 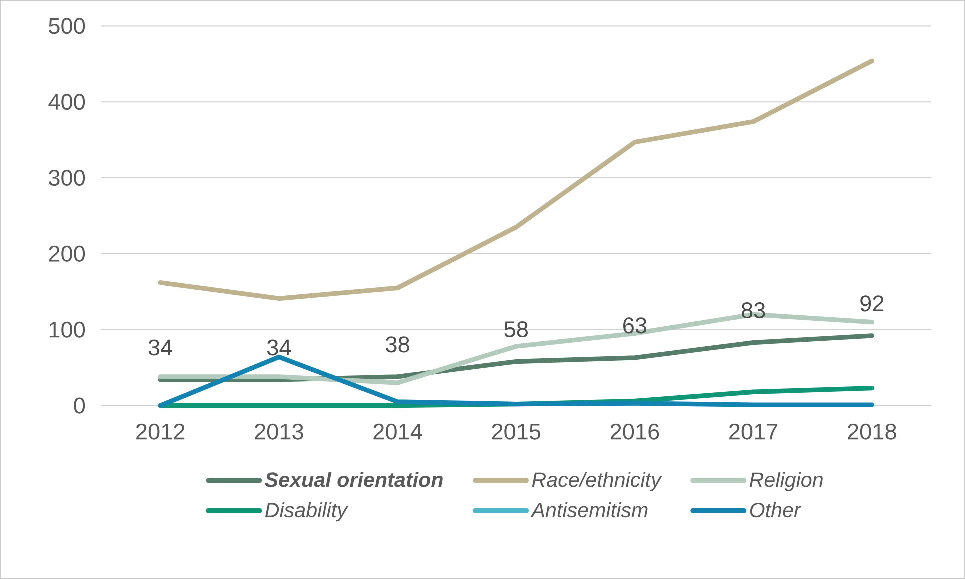 I want to click on legend-label: Antisemitism, so click(x=589, y=510).